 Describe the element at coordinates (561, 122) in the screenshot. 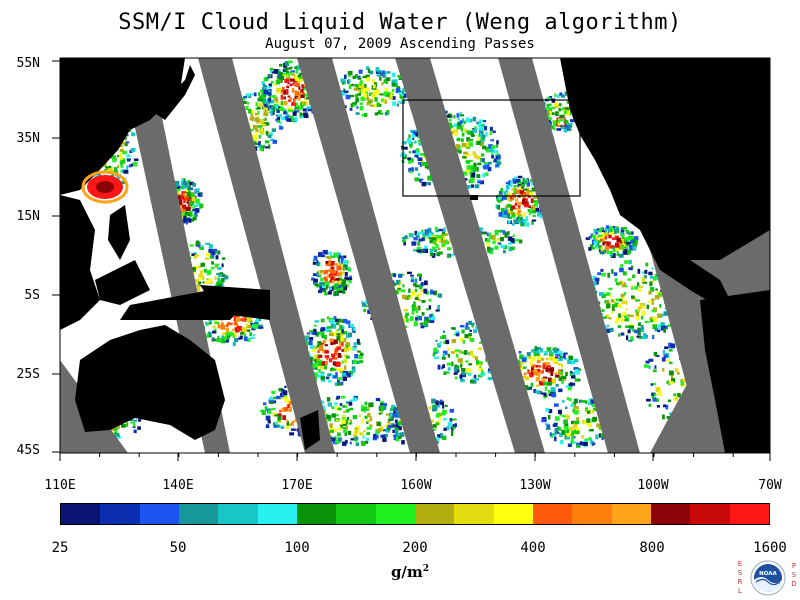

I see `station-marker` at that location.